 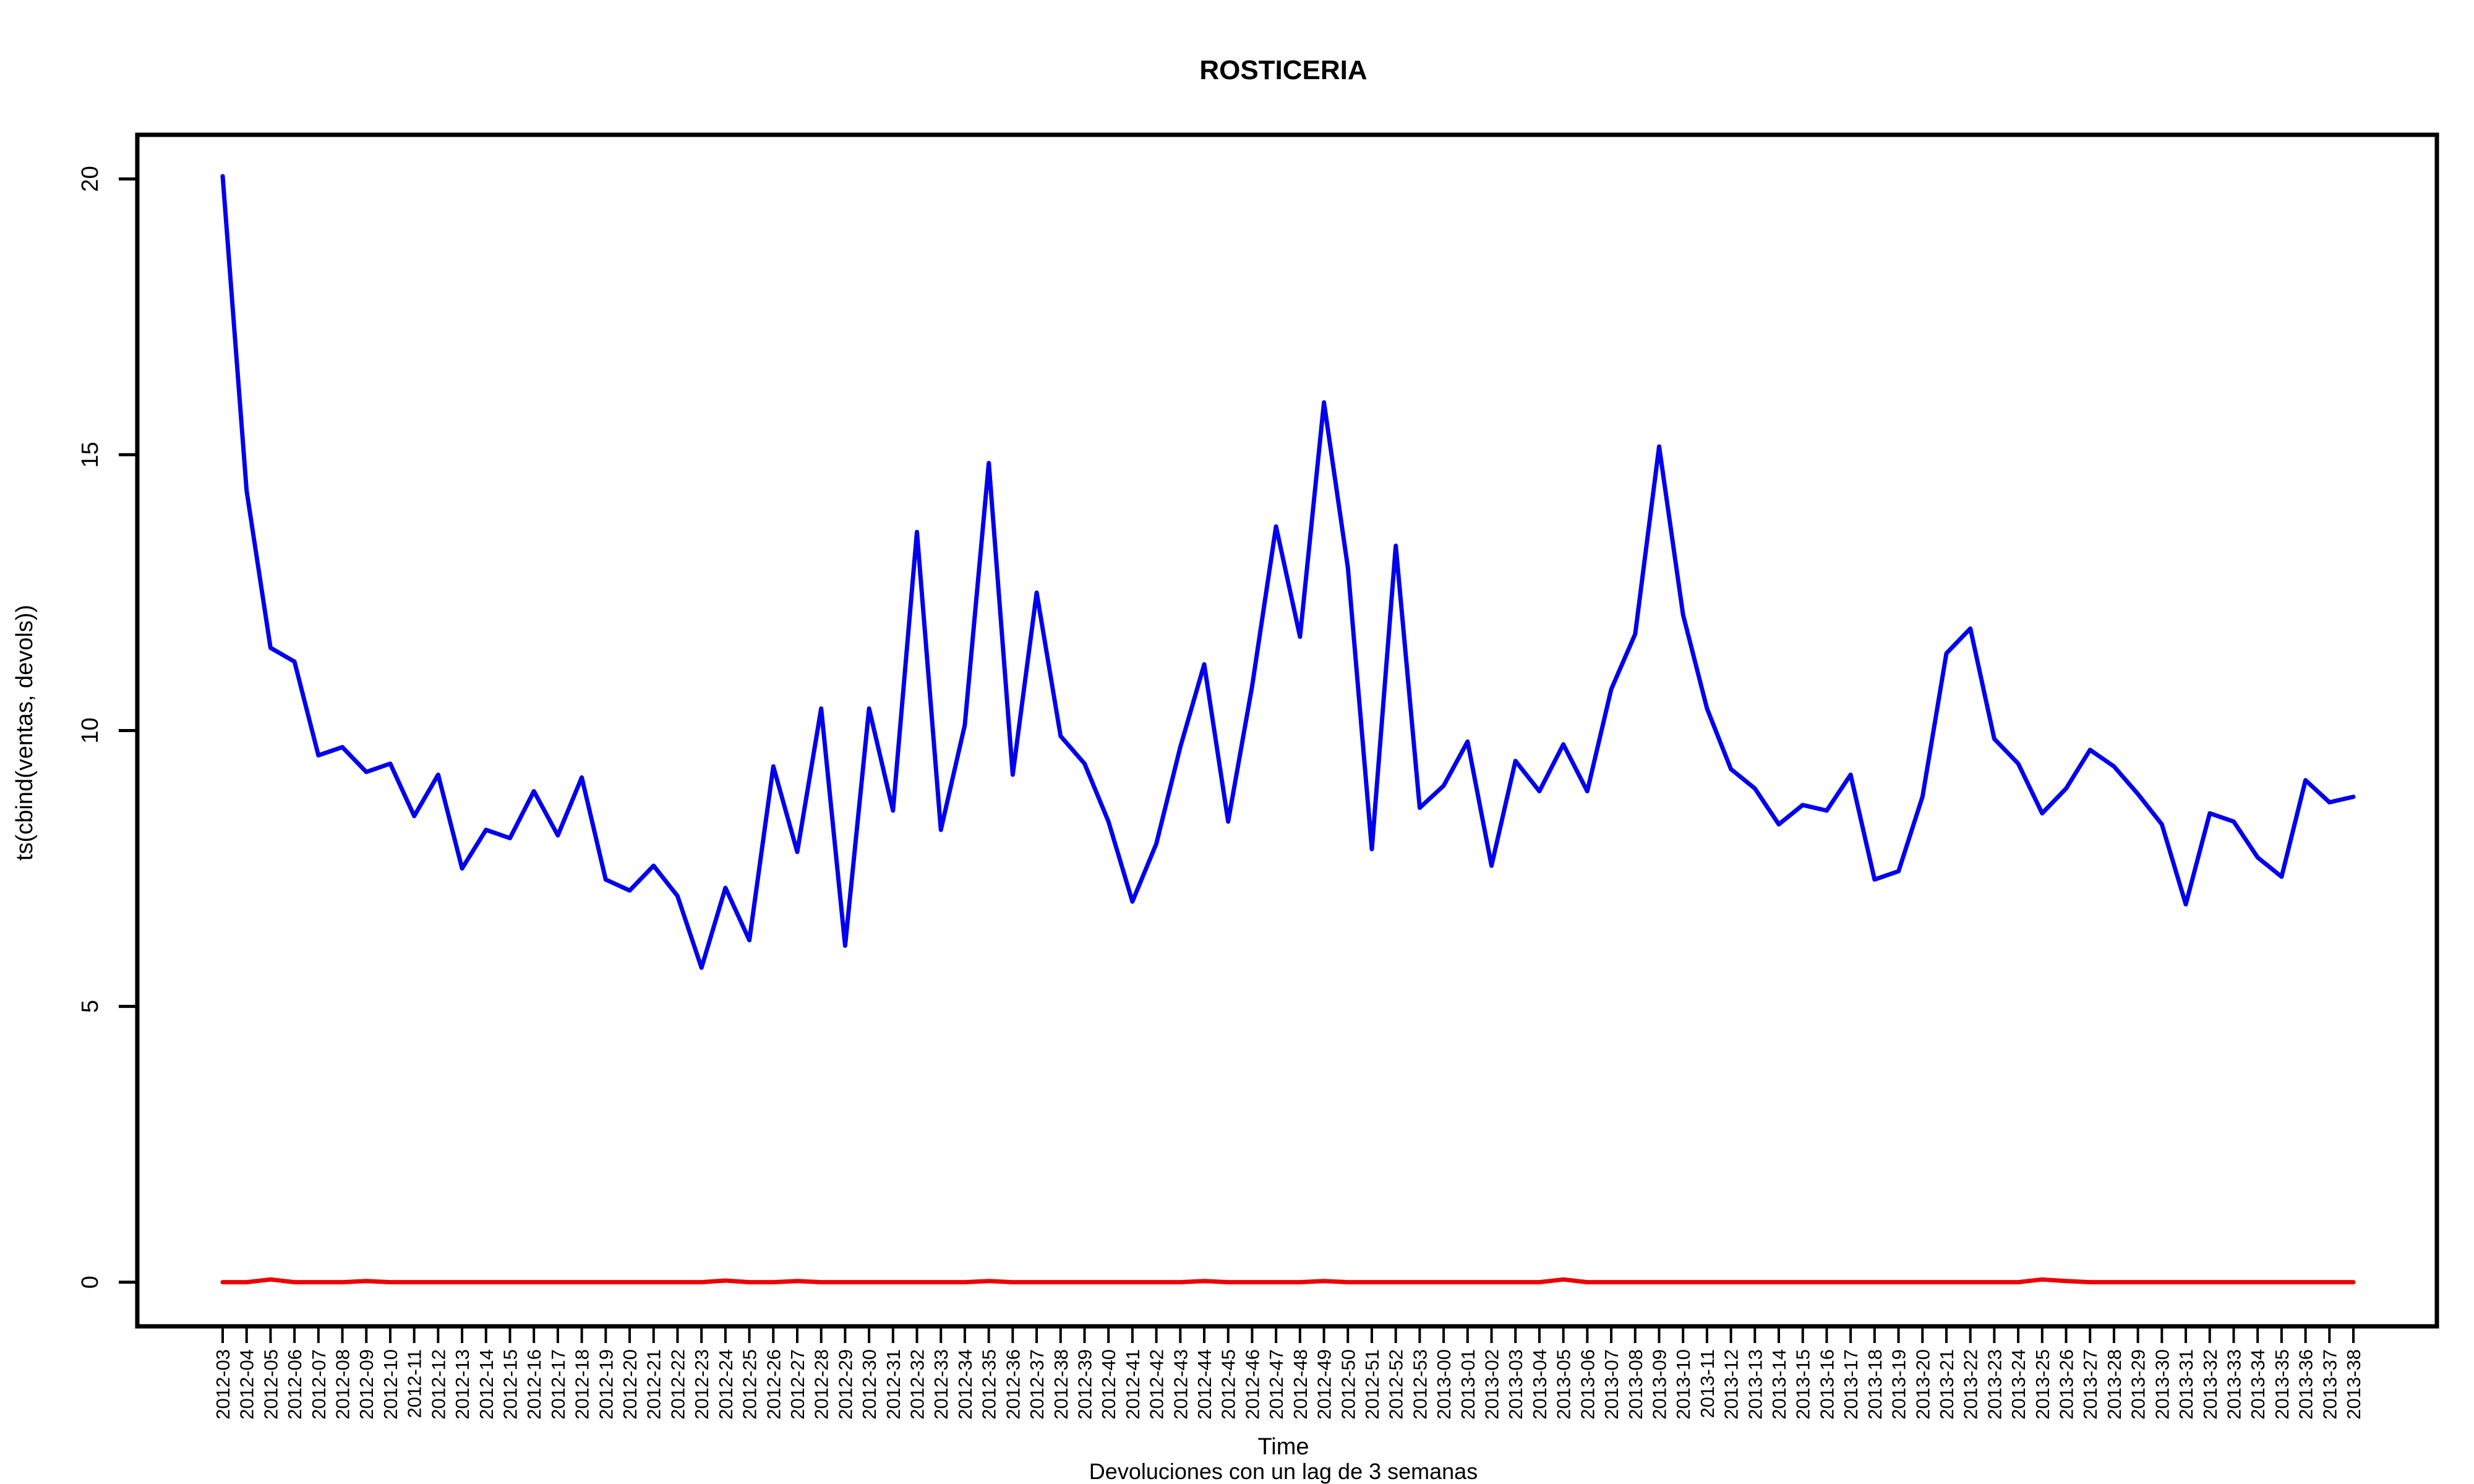 I want to click on x-tick-label: 2012-52, so click(x=1396, y=1384).